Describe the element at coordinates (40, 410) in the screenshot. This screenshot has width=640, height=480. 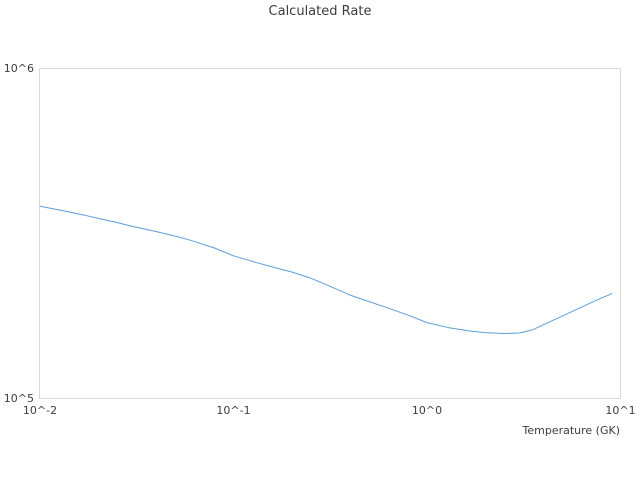
I see `x-axis-tick-label-1e-2: 10^-2` at that location.